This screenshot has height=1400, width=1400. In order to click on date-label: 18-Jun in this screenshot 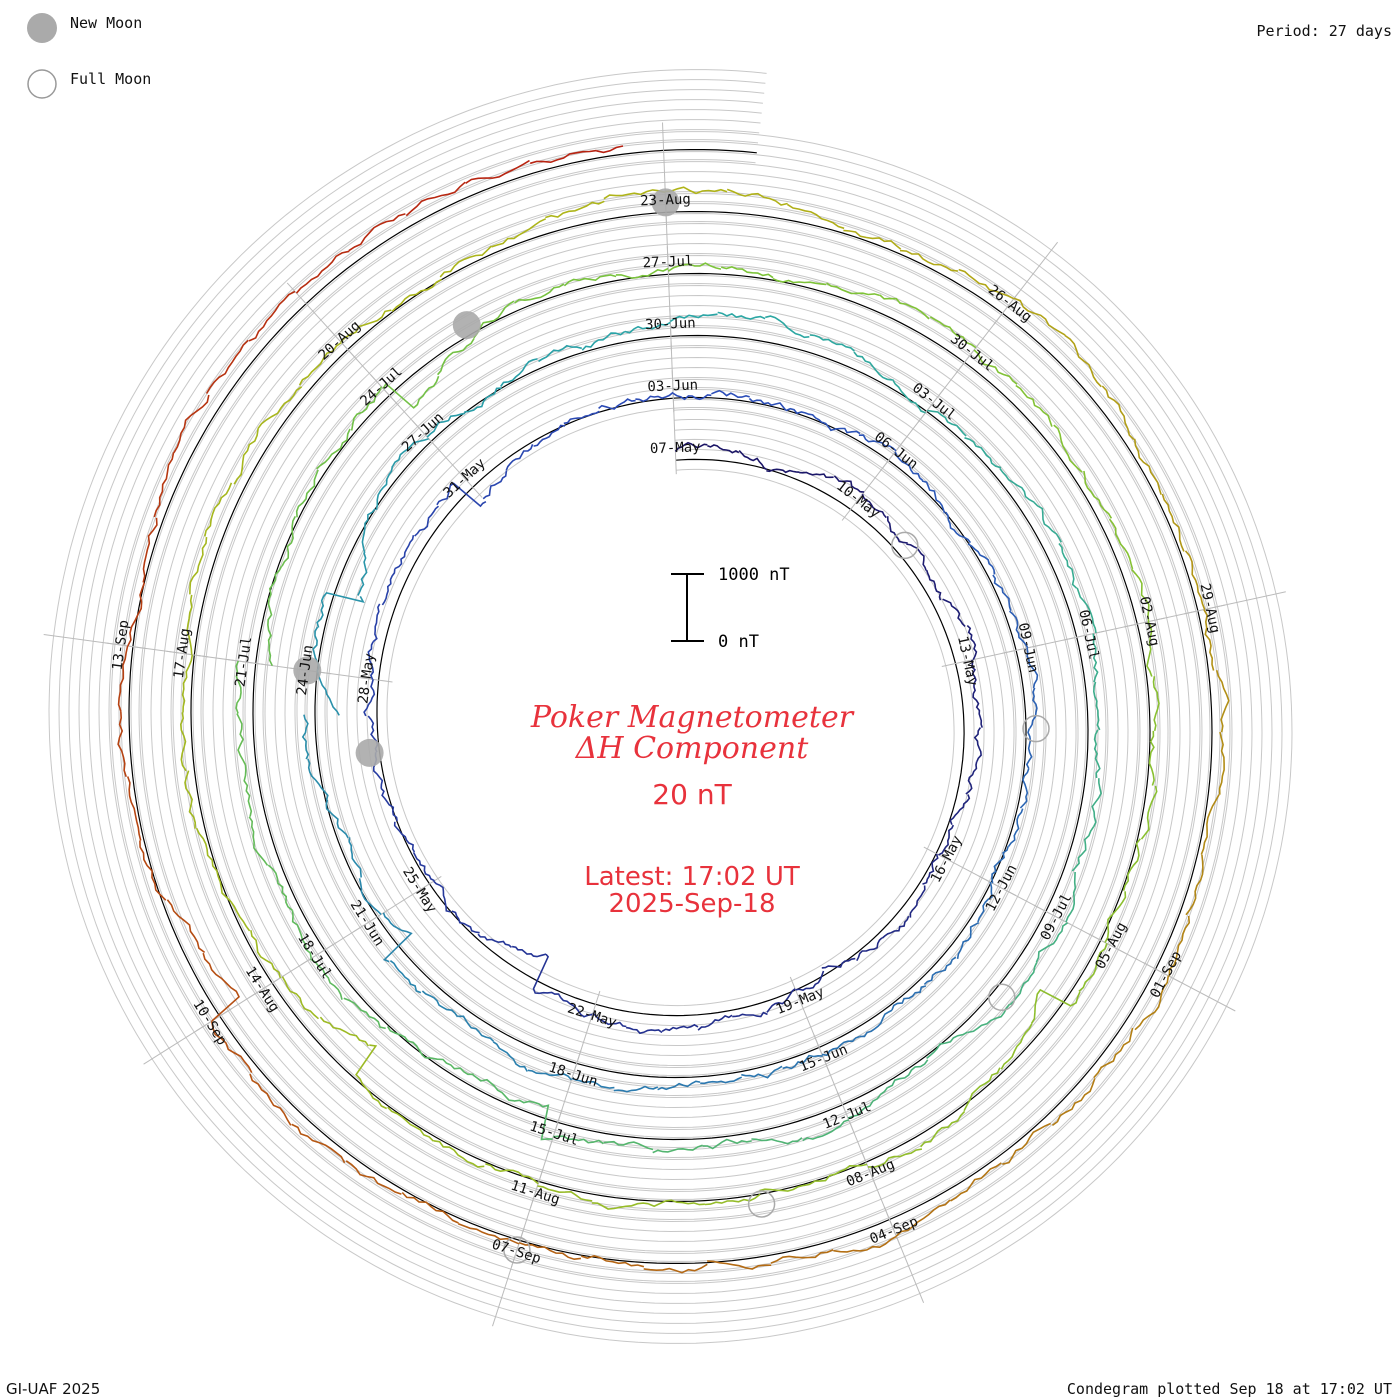, I will do `click(572, 1074)`.